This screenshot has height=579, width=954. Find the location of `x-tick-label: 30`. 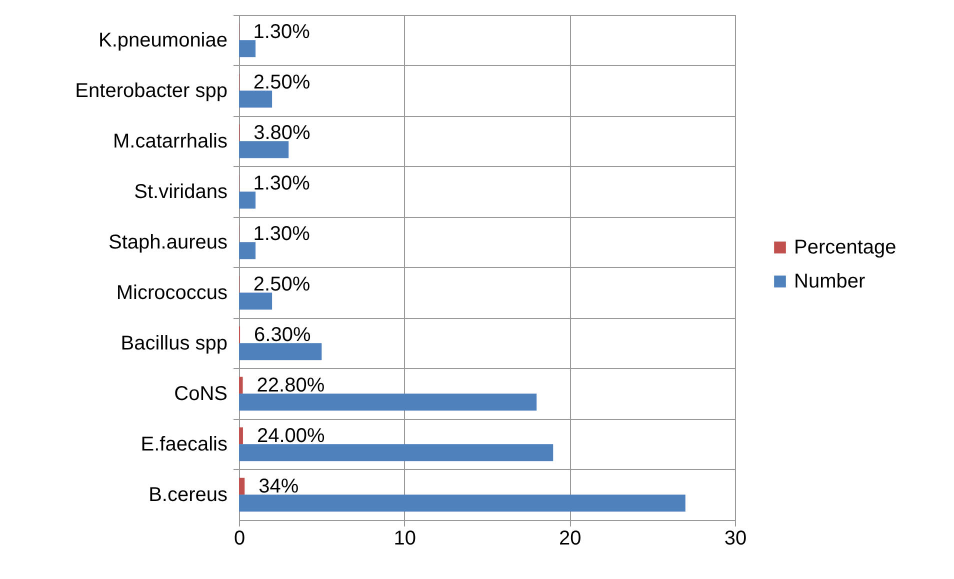

x-tick-label: 30 is located at coordinates (735, 539).